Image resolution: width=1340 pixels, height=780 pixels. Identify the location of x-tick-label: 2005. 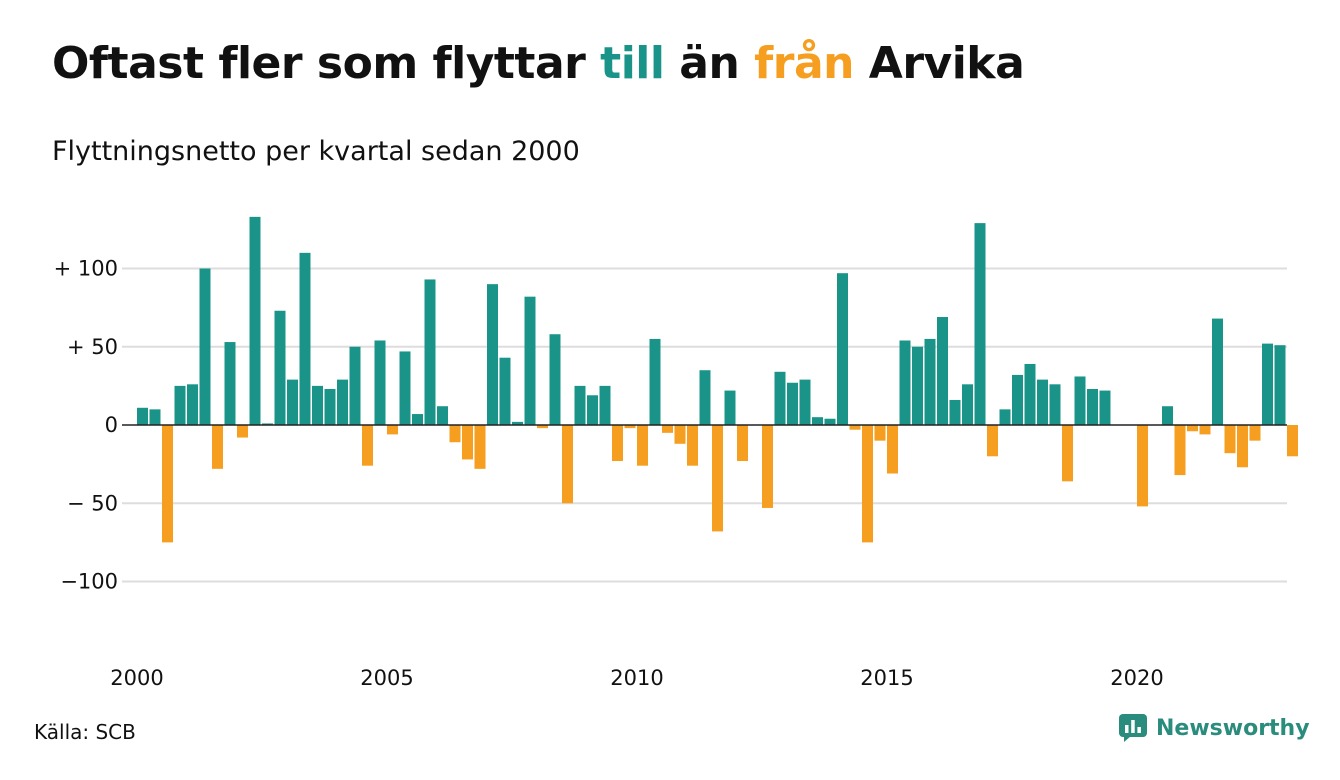
(386, 678).